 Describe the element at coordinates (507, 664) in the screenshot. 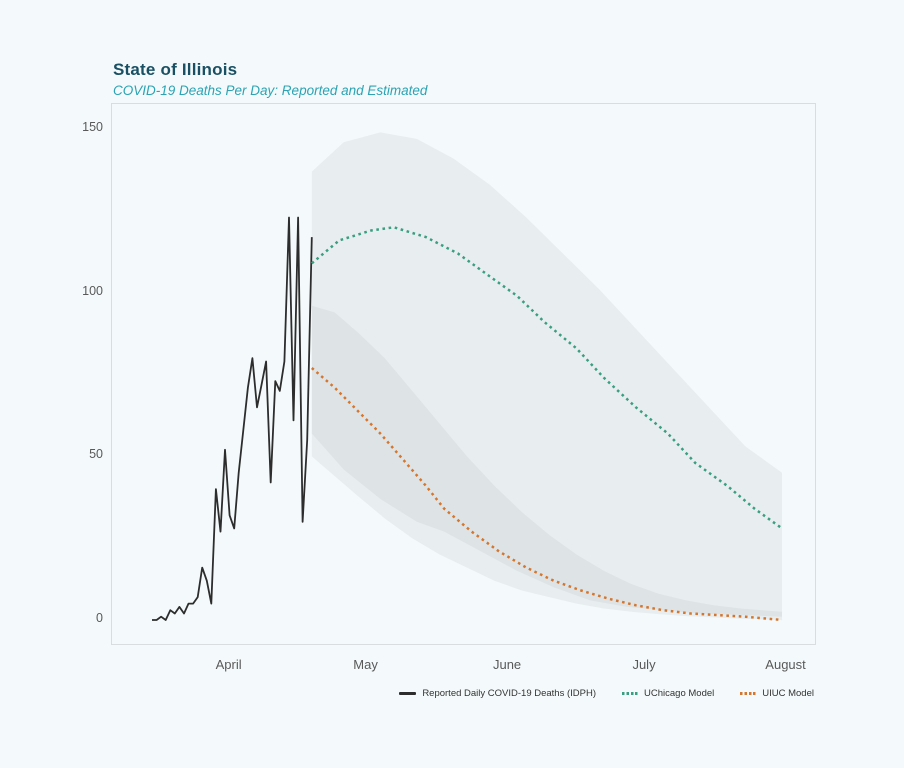

I see `x-tick-label-june: June` at that location.